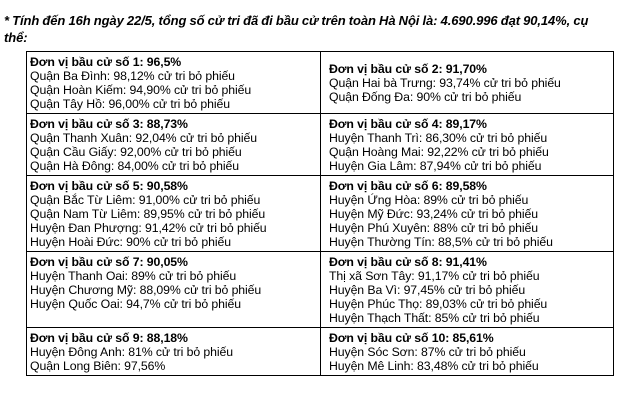 This screenshot has height=411, width=617. What do you see at coordinates (441, 242) in the screenshot?
I see `district-line: Huyện Thường Tín: 88,5% cử tri bỏ phiếu` at bounding box center [441, 242].